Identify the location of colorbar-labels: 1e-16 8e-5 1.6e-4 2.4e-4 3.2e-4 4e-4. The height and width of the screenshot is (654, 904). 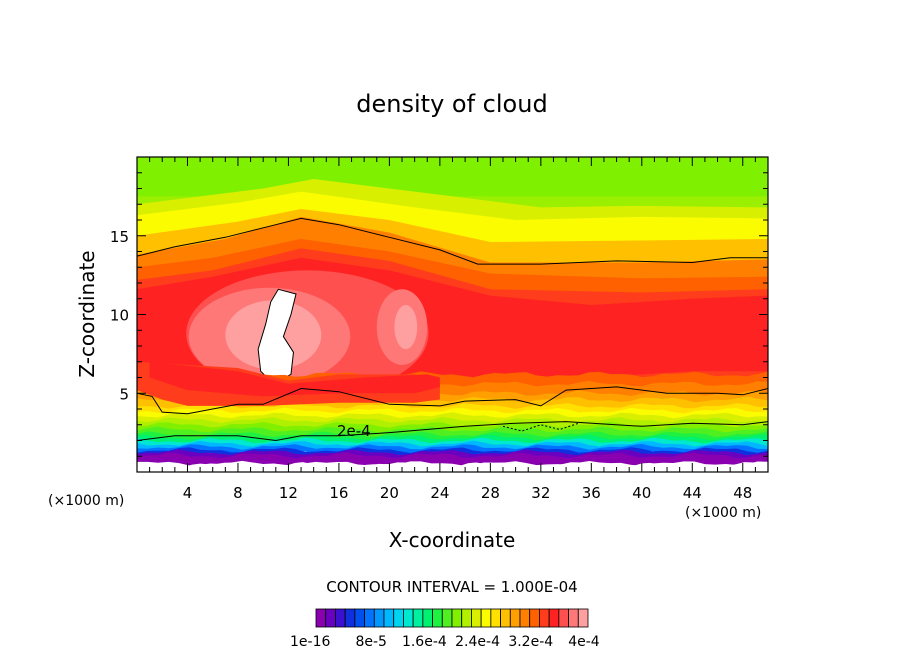
(445, 642).